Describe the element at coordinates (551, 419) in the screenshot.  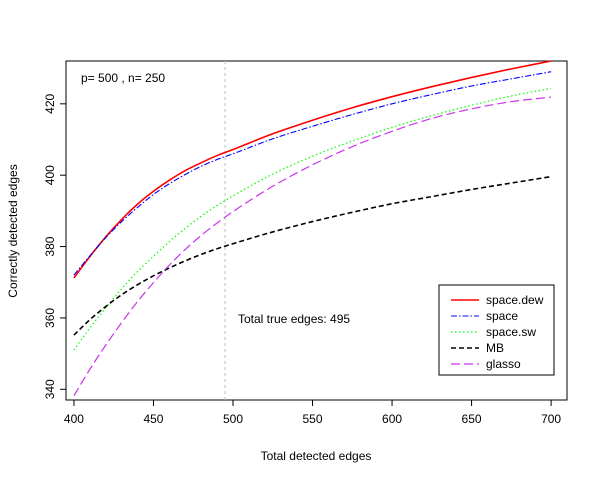
I see `x-tick-label: 700` at that location.